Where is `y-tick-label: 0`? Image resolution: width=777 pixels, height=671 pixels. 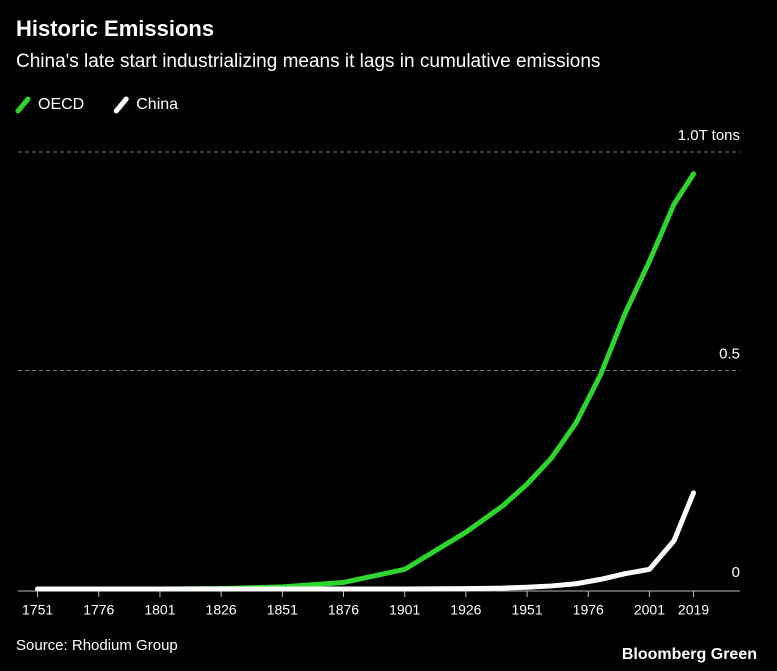
y-tick-label: 0 is located at coordinates (736, 572).